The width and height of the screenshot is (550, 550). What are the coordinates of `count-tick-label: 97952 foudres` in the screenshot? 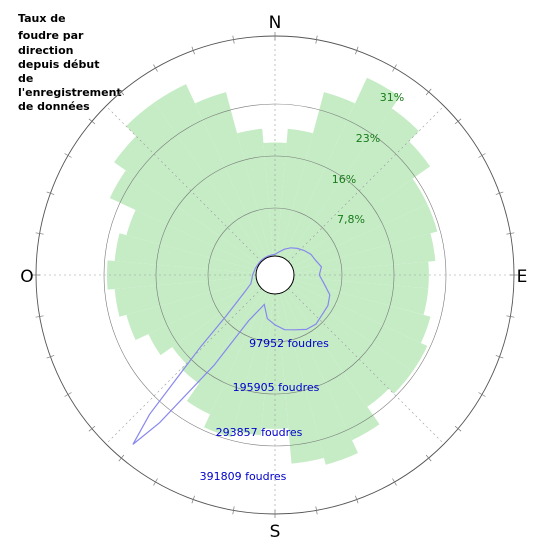 It's located at (289, 343).